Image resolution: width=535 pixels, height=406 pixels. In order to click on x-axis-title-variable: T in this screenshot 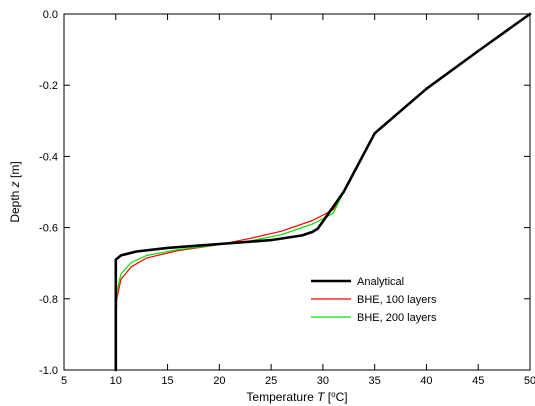, I will do `click(321, 397)`.